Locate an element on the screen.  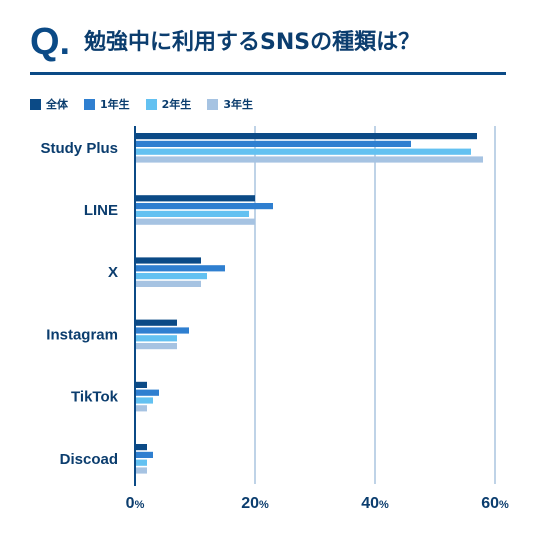
legend-label-3: 2年生 is located at coordinates (176, 104).